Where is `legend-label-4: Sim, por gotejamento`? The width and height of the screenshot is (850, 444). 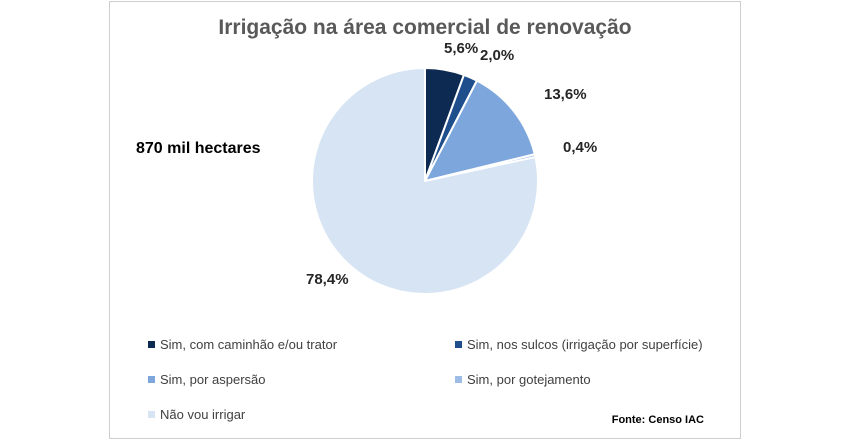 legend-label-4: Sim, por gotejamento is located at coordinates (529, 379).